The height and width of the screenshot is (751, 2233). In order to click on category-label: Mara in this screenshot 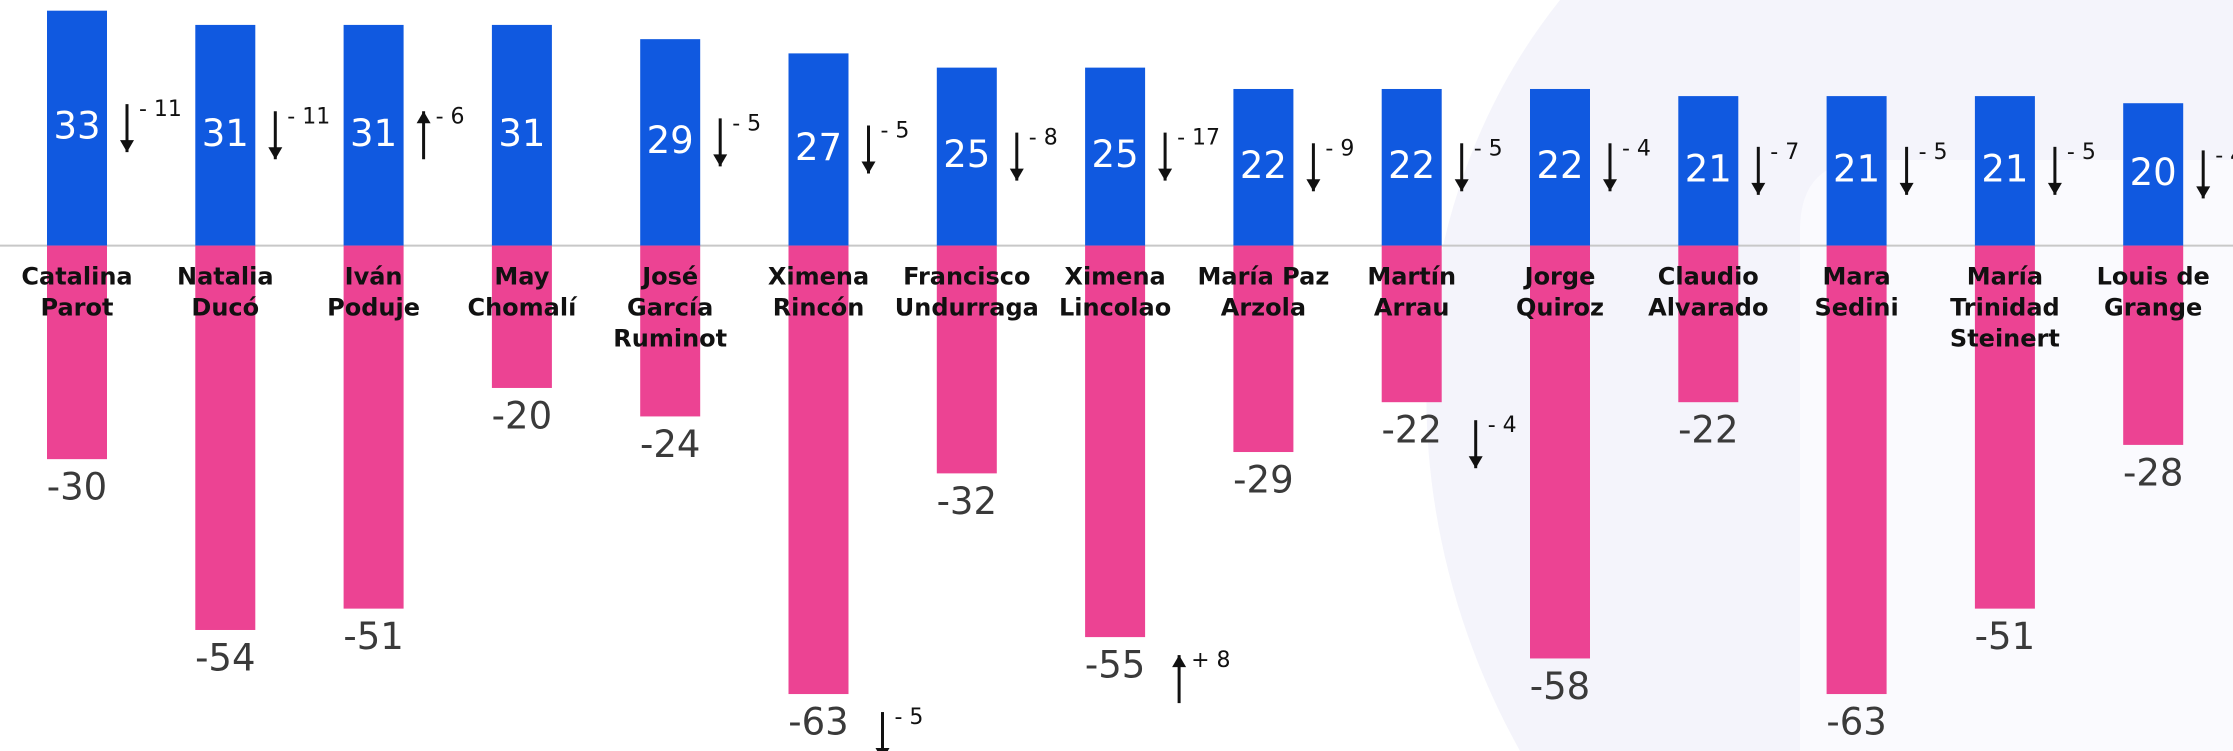, I will do `click(1857, 277)`.